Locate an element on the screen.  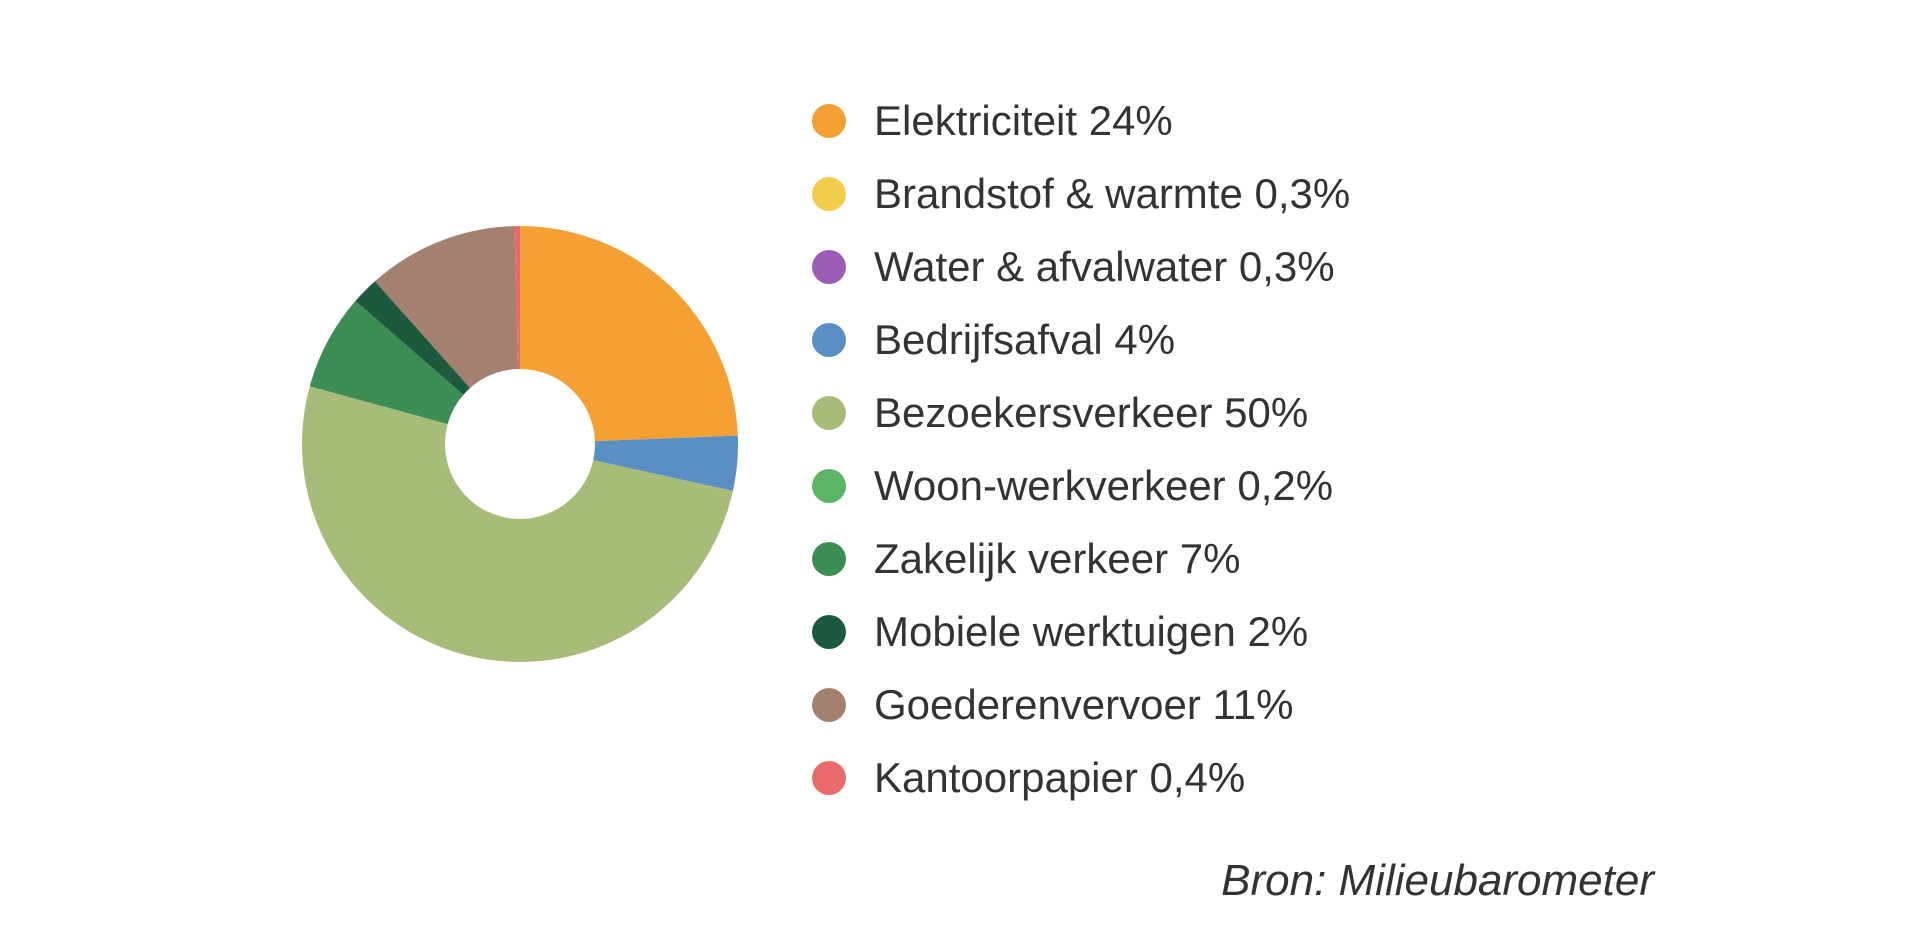
legend-label: Mobiele werktuigen 2% is located at coordinates (1091, 631).